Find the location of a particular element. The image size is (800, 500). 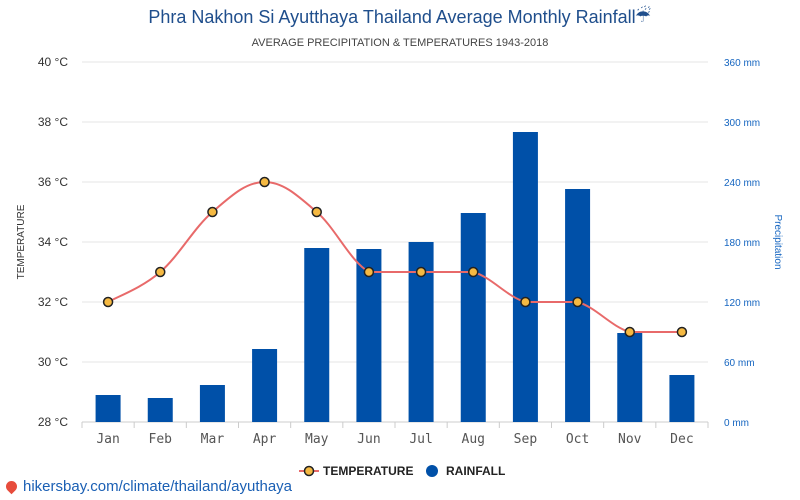

y-right-tick-label: 180 mm is located at coordinates (742, 243).